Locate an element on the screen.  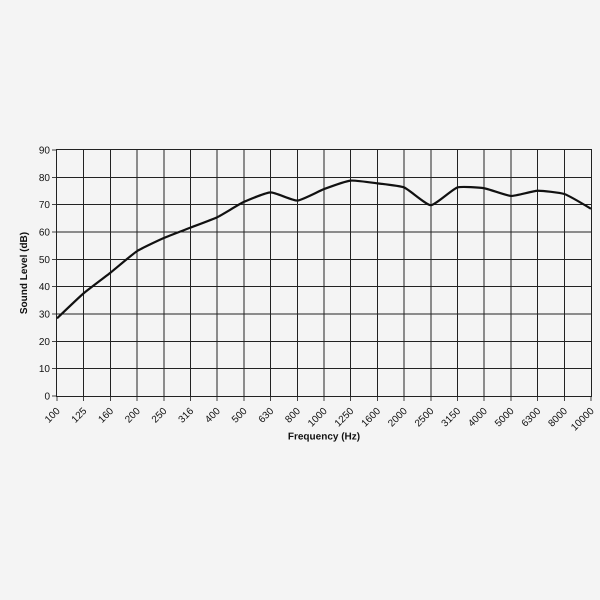
x-tick-label: 400 is located at coordinates (213, 416).